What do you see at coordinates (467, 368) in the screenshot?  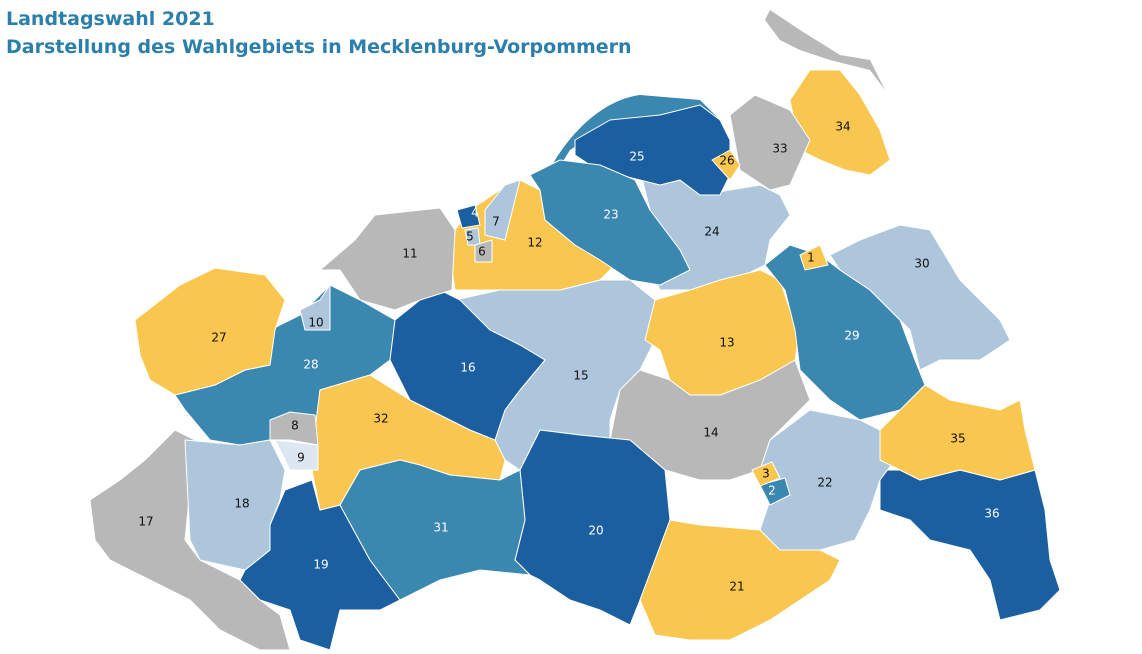 I see `district-label: 16` at bounding box center [467, 368].